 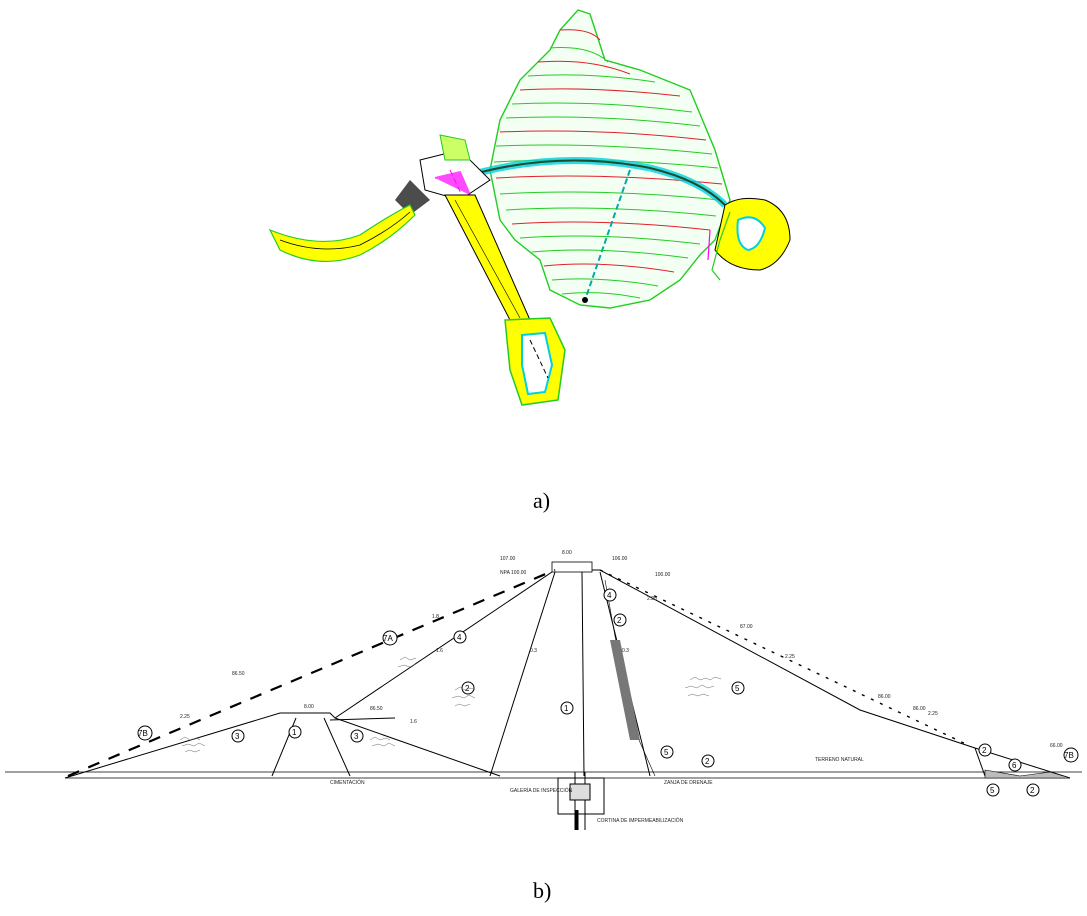 I want to click on svg-text: NPA 100.00, so click(x=513, y=573).